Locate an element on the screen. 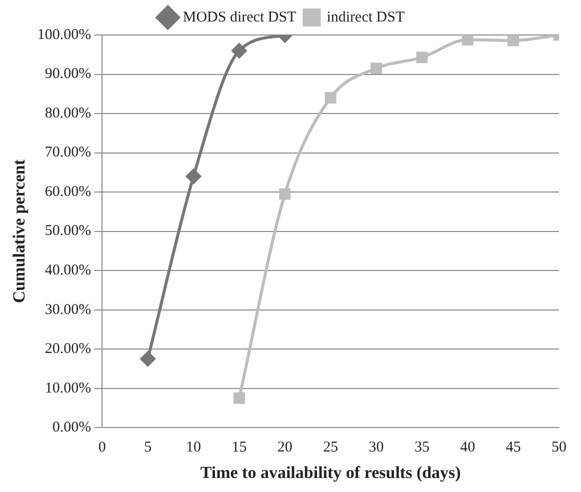 This screenshot has height=492, width=581. x-tick-label: 40 is located at coordinates (468, 448).